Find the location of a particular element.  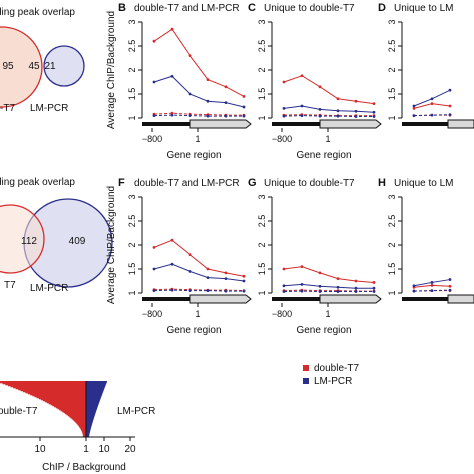

venn-top-left-label: -T7 is located at coordinates (7, 108).